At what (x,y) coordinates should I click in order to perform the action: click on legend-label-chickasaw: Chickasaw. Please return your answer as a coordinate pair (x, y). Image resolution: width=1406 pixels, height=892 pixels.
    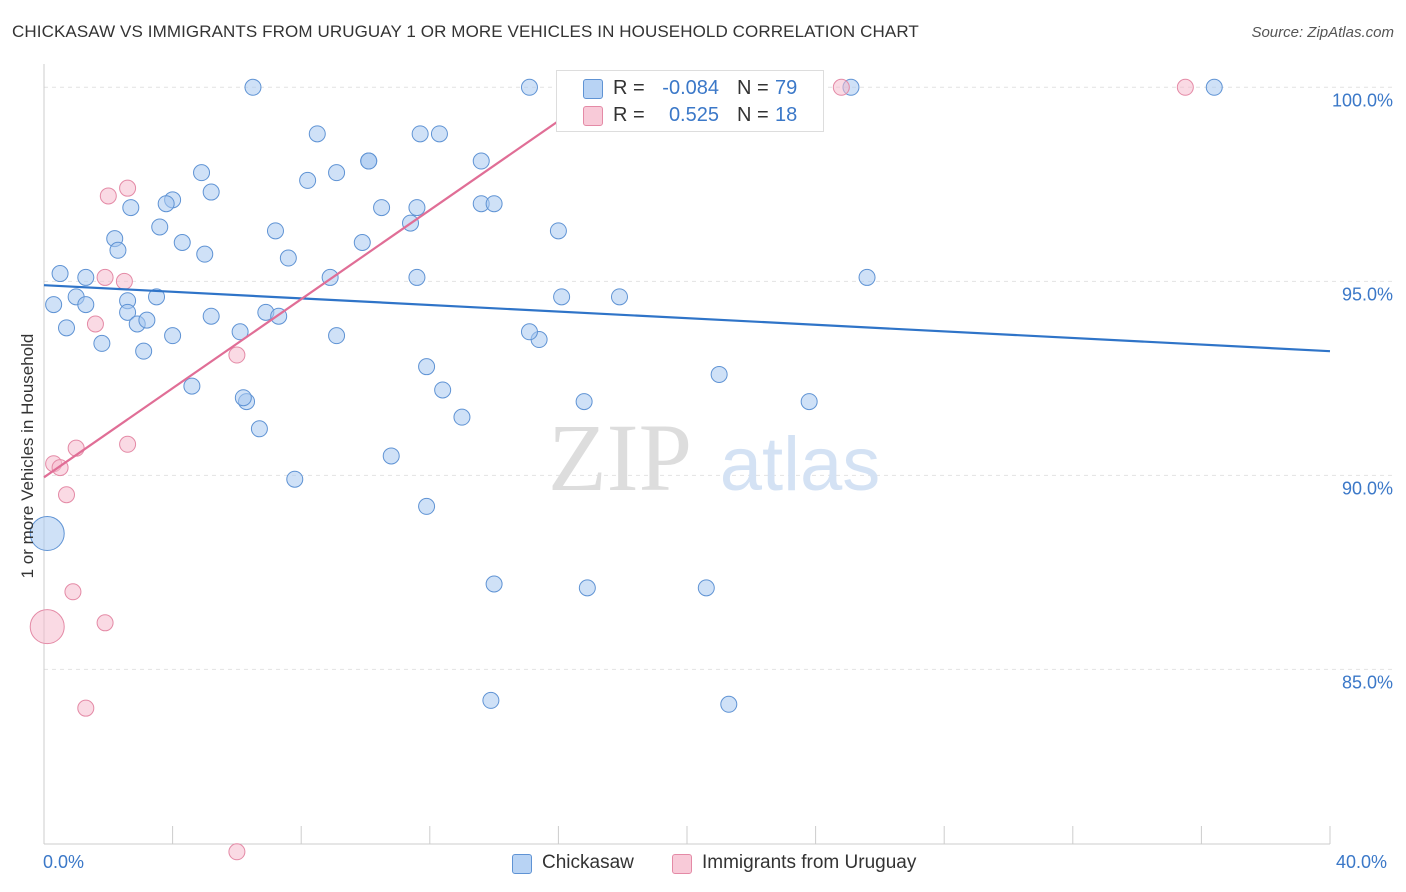
    Looking at the image, I should click on (588, 862).